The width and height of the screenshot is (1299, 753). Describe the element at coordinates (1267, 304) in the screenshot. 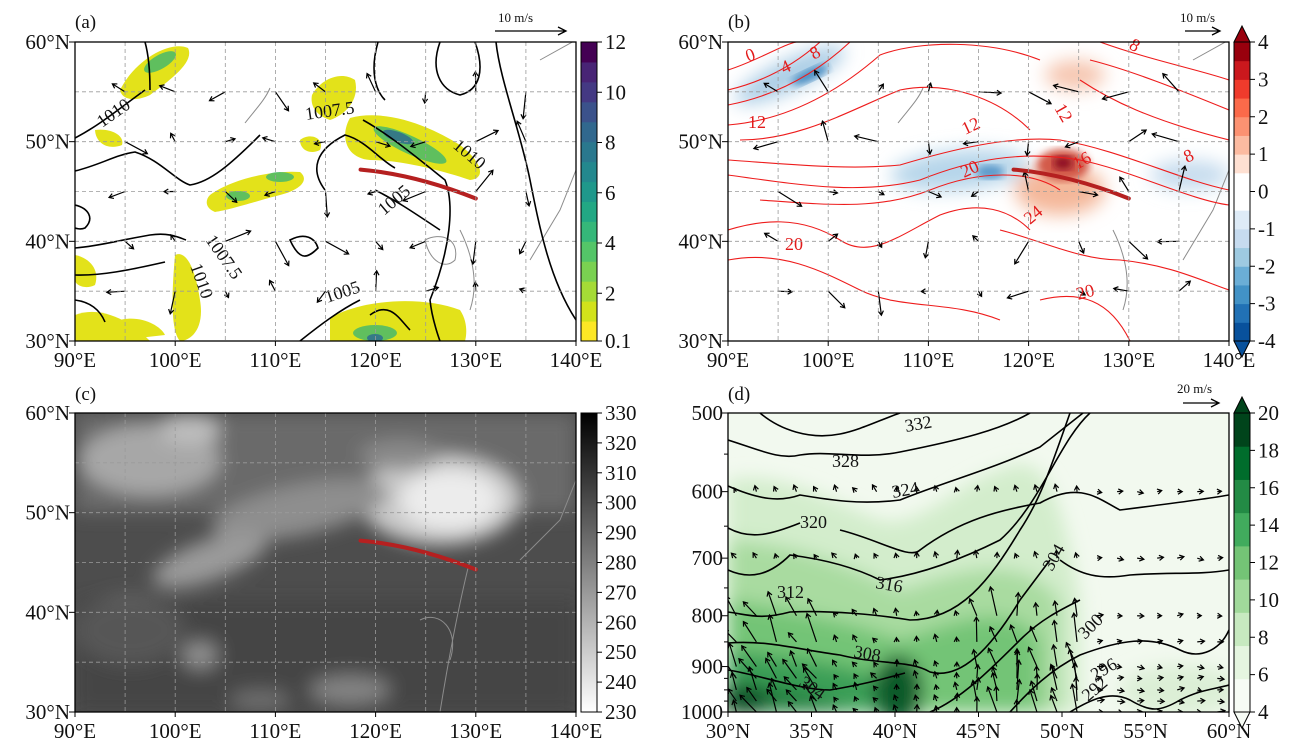

I see `colorbar-tick-label: -3` at that location.